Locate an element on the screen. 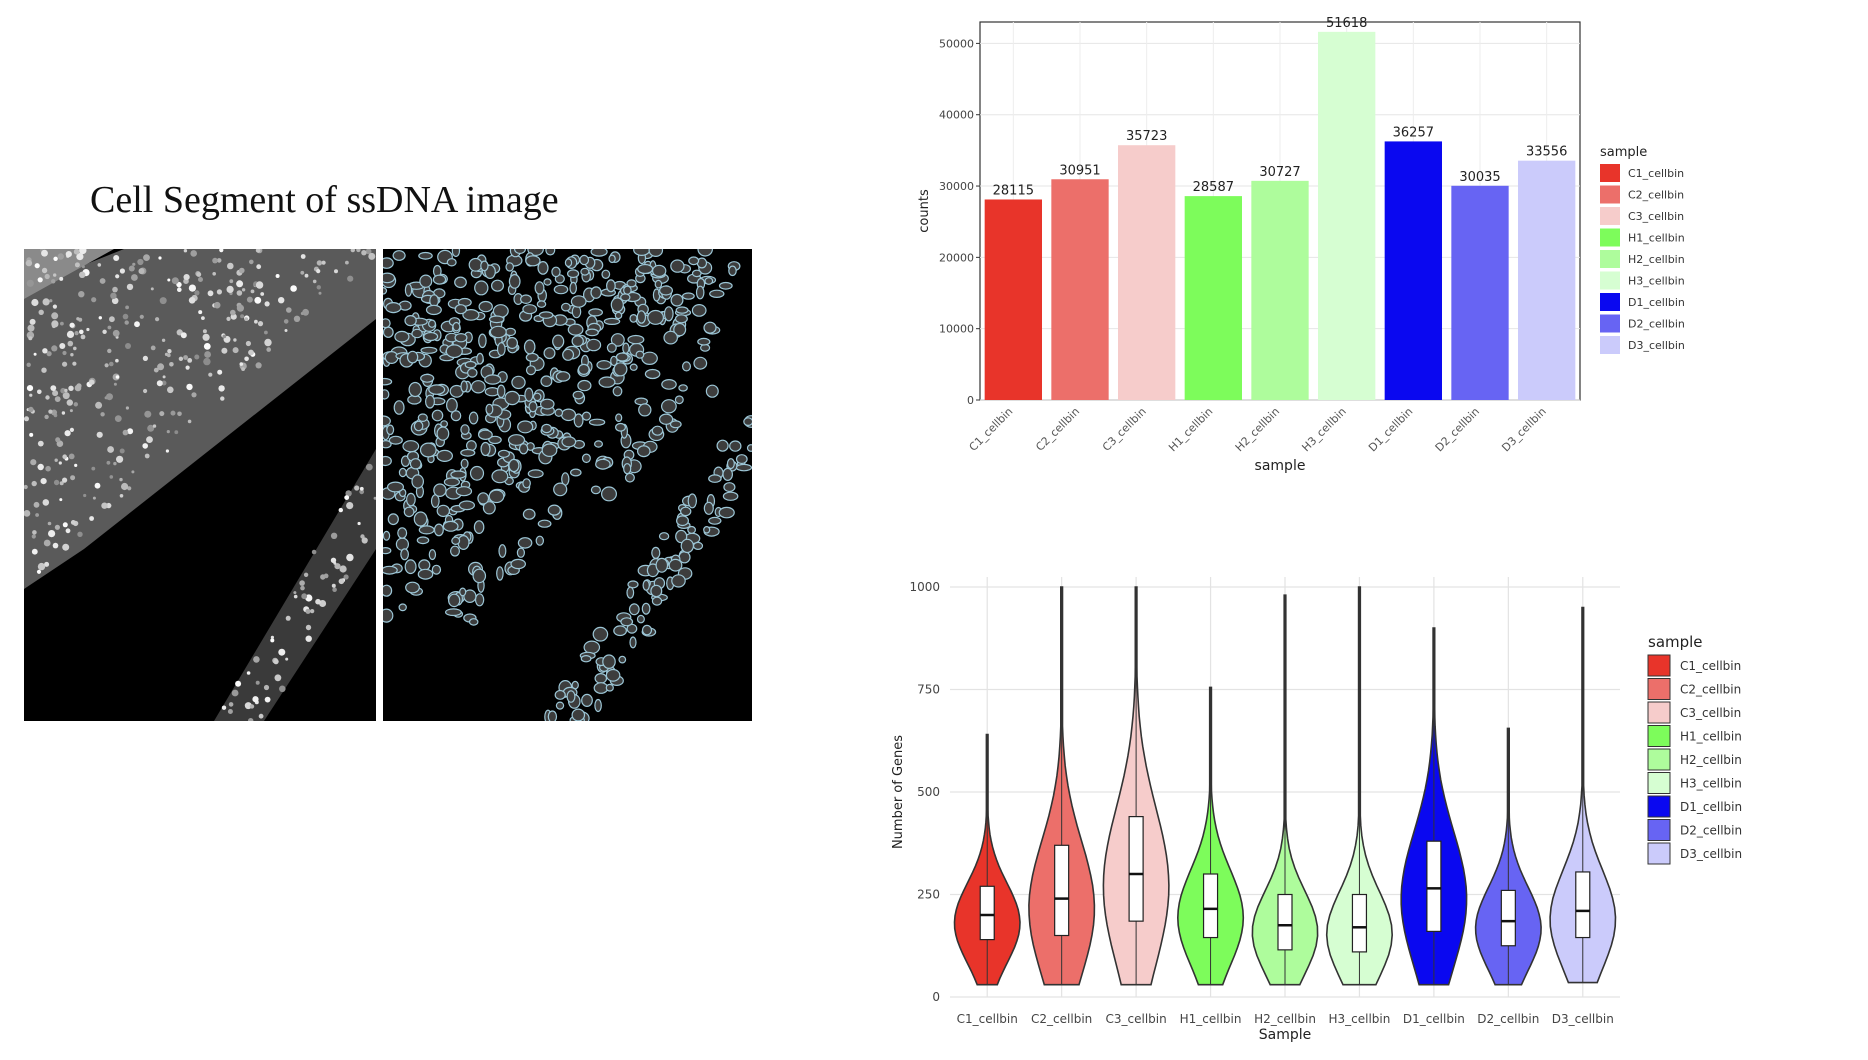  x-axis-label: Sample is located at coordinates (1285, 1035).